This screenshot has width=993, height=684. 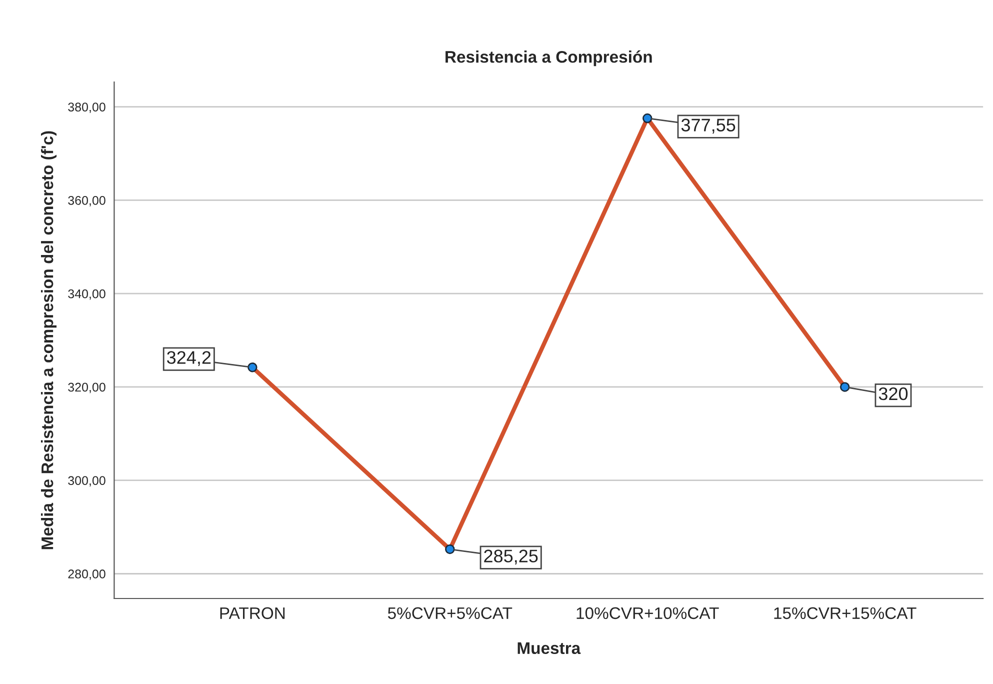 I want to click on x-tick-label: 15%CVR+15%CAT, so click(x=845, y=613).